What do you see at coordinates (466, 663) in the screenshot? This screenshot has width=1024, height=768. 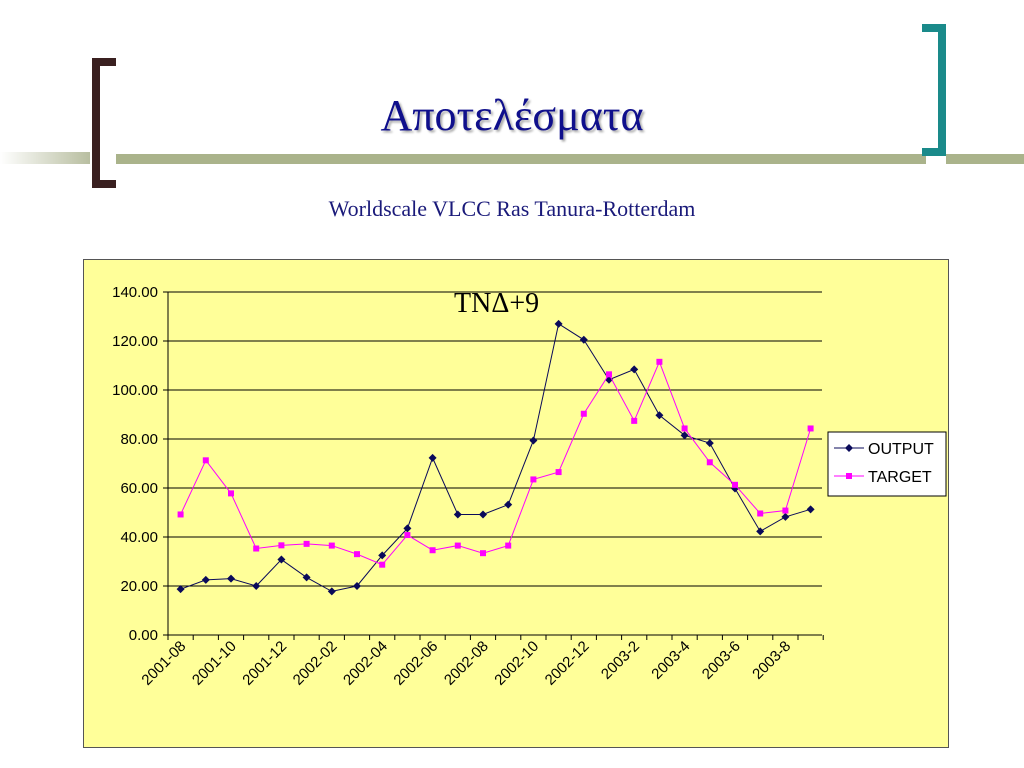 I see `x-tick-label: 2002-08` at bounding box center [466, 663].